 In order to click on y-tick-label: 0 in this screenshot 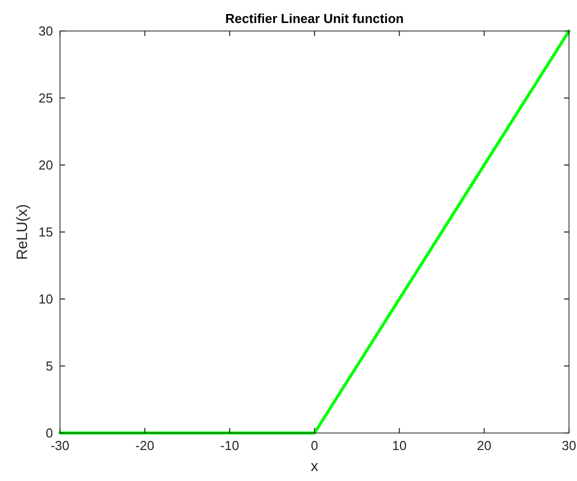, I will do `click(49, 433)`.